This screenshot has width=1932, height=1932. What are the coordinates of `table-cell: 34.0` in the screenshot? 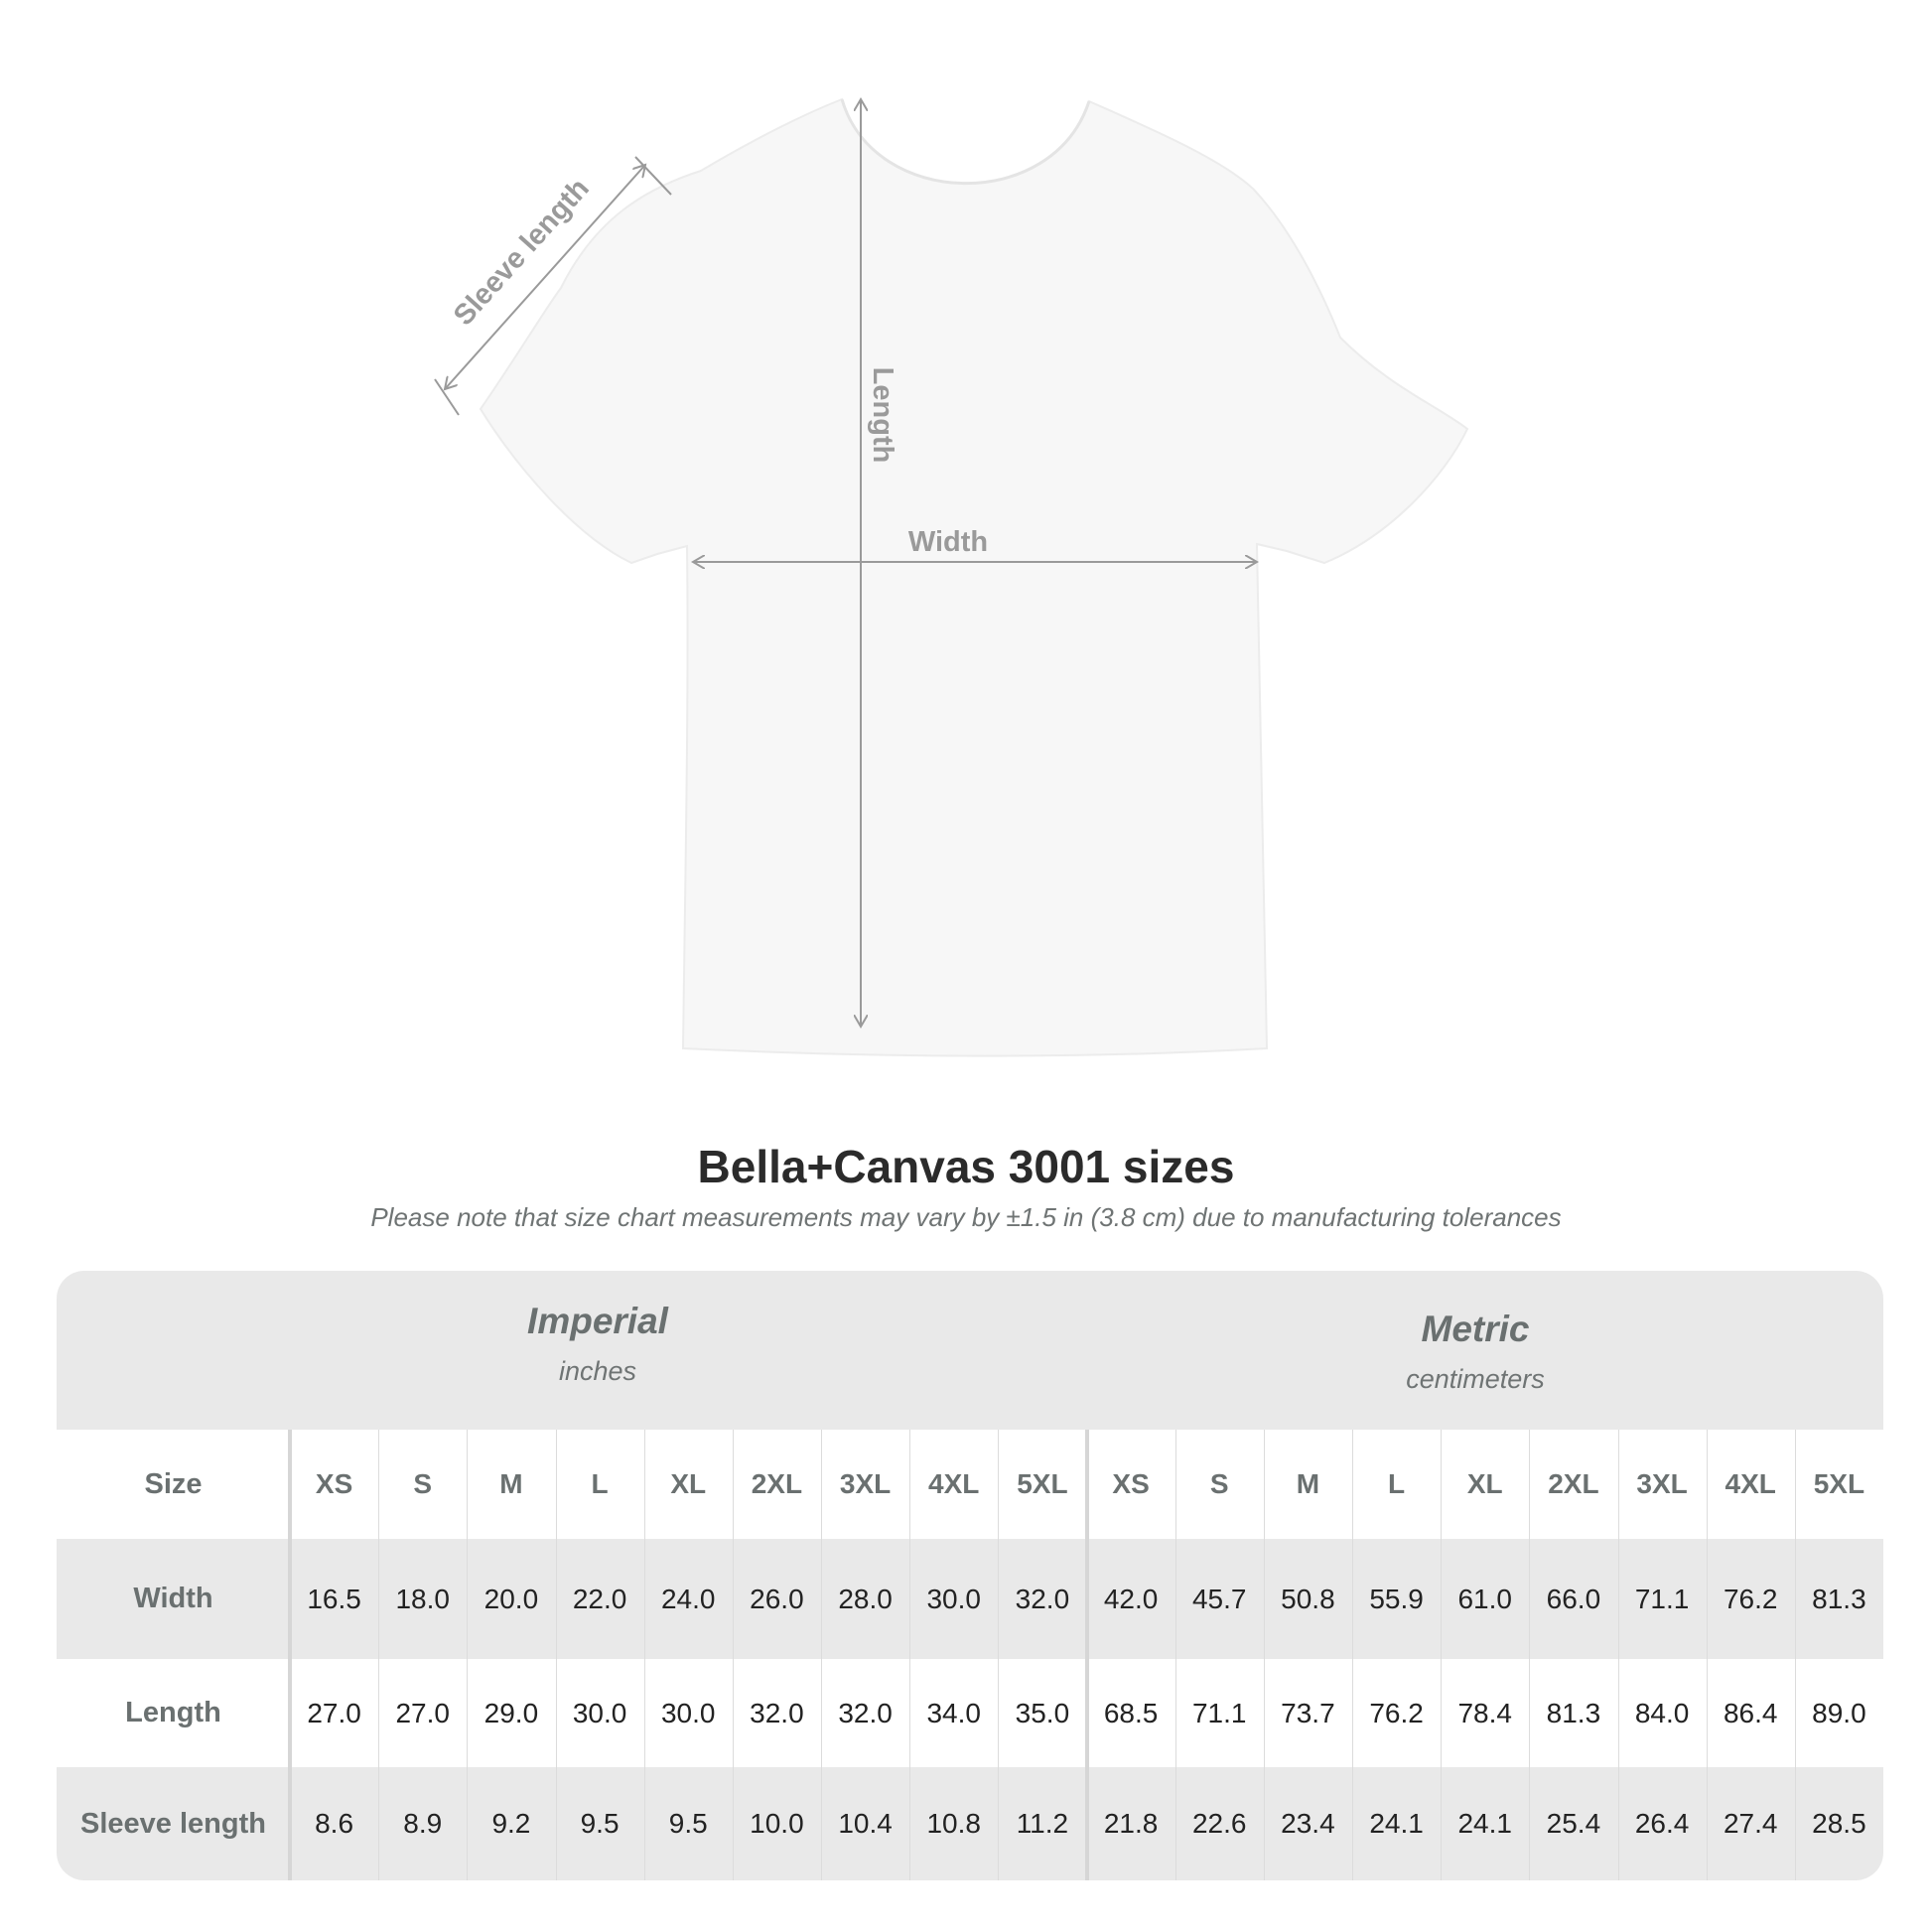 It's located at (954, 1713).